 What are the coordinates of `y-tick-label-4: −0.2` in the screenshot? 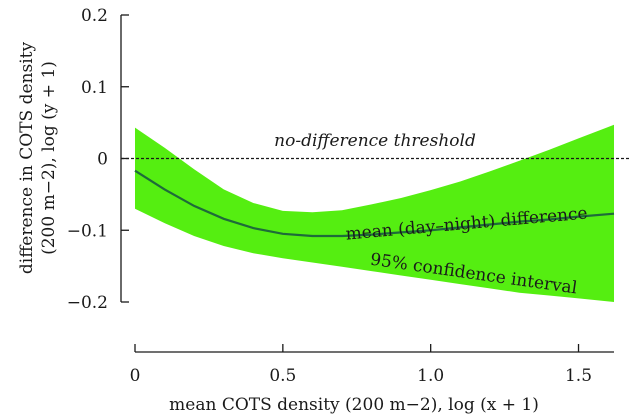 It's located at (87, 303).